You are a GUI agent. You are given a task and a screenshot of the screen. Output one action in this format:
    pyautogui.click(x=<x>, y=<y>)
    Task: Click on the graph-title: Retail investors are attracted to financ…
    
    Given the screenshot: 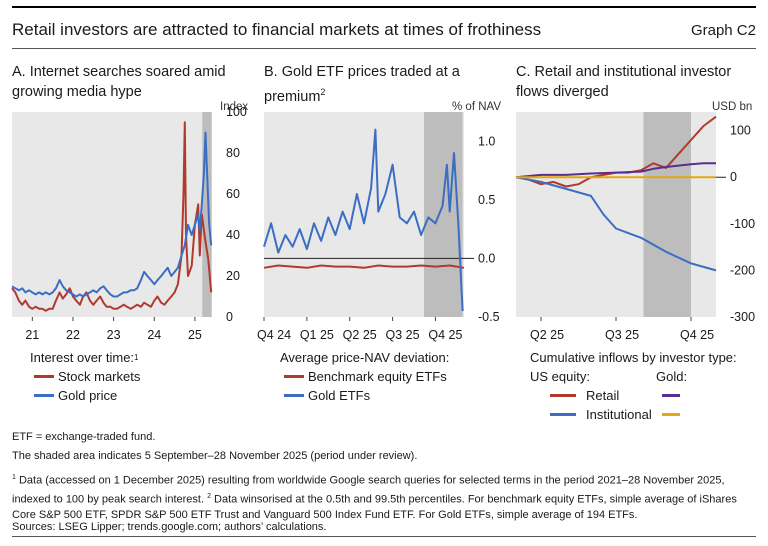 What is the action you would take?
    pyautogui.click(x=277, y=29)
    